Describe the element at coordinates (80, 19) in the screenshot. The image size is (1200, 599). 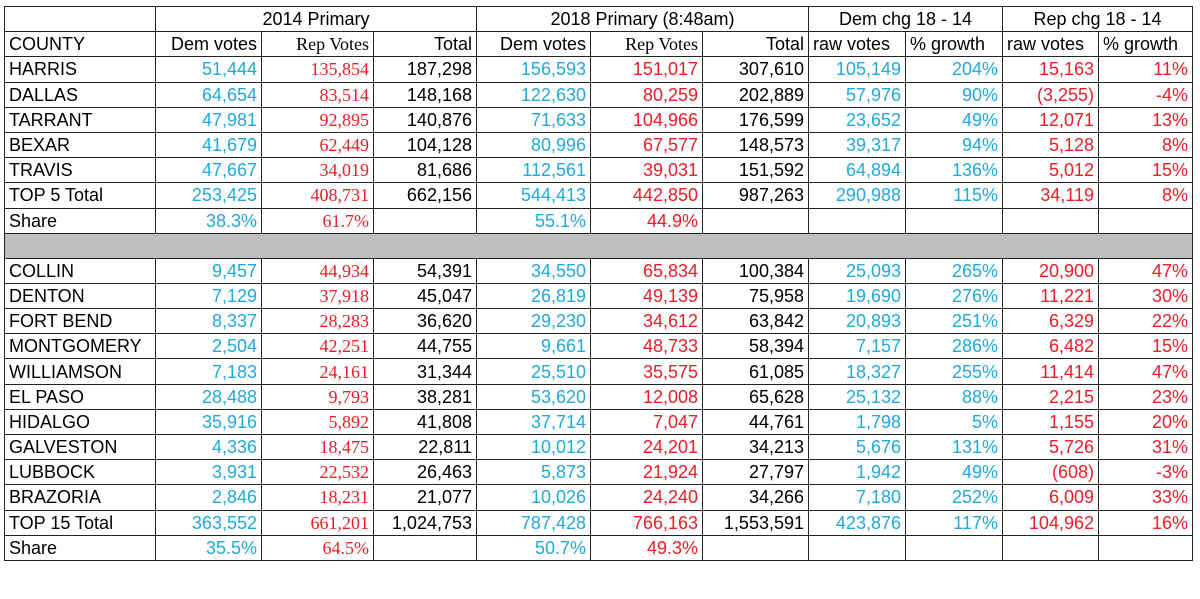
I see `header-blank-cell` at that location.